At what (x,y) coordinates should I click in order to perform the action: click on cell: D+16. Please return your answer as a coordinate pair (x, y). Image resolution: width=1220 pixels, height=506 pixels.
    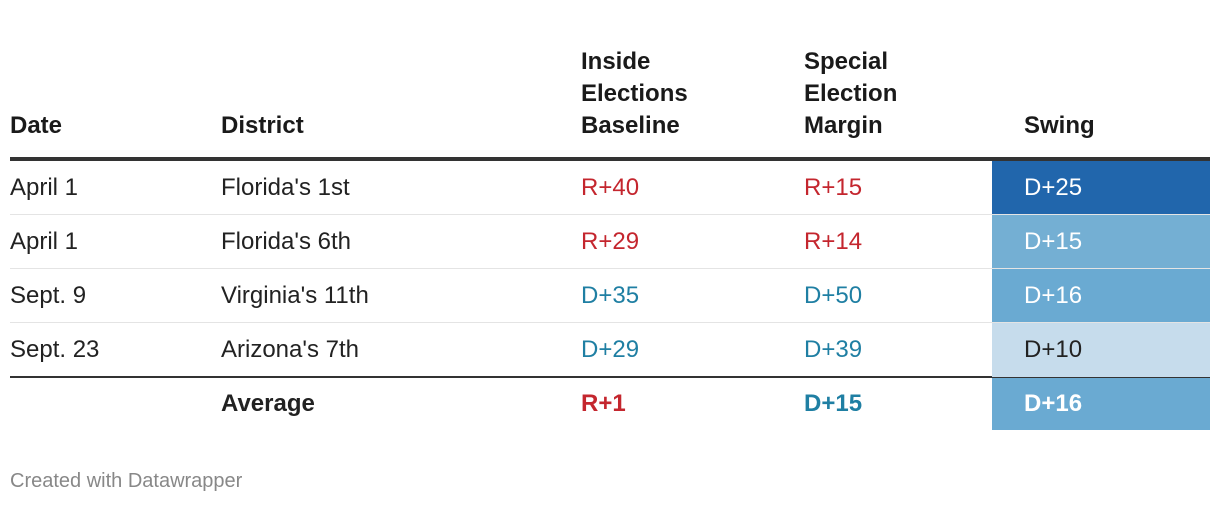
    Looking at the image, I should click on (1053, 295).